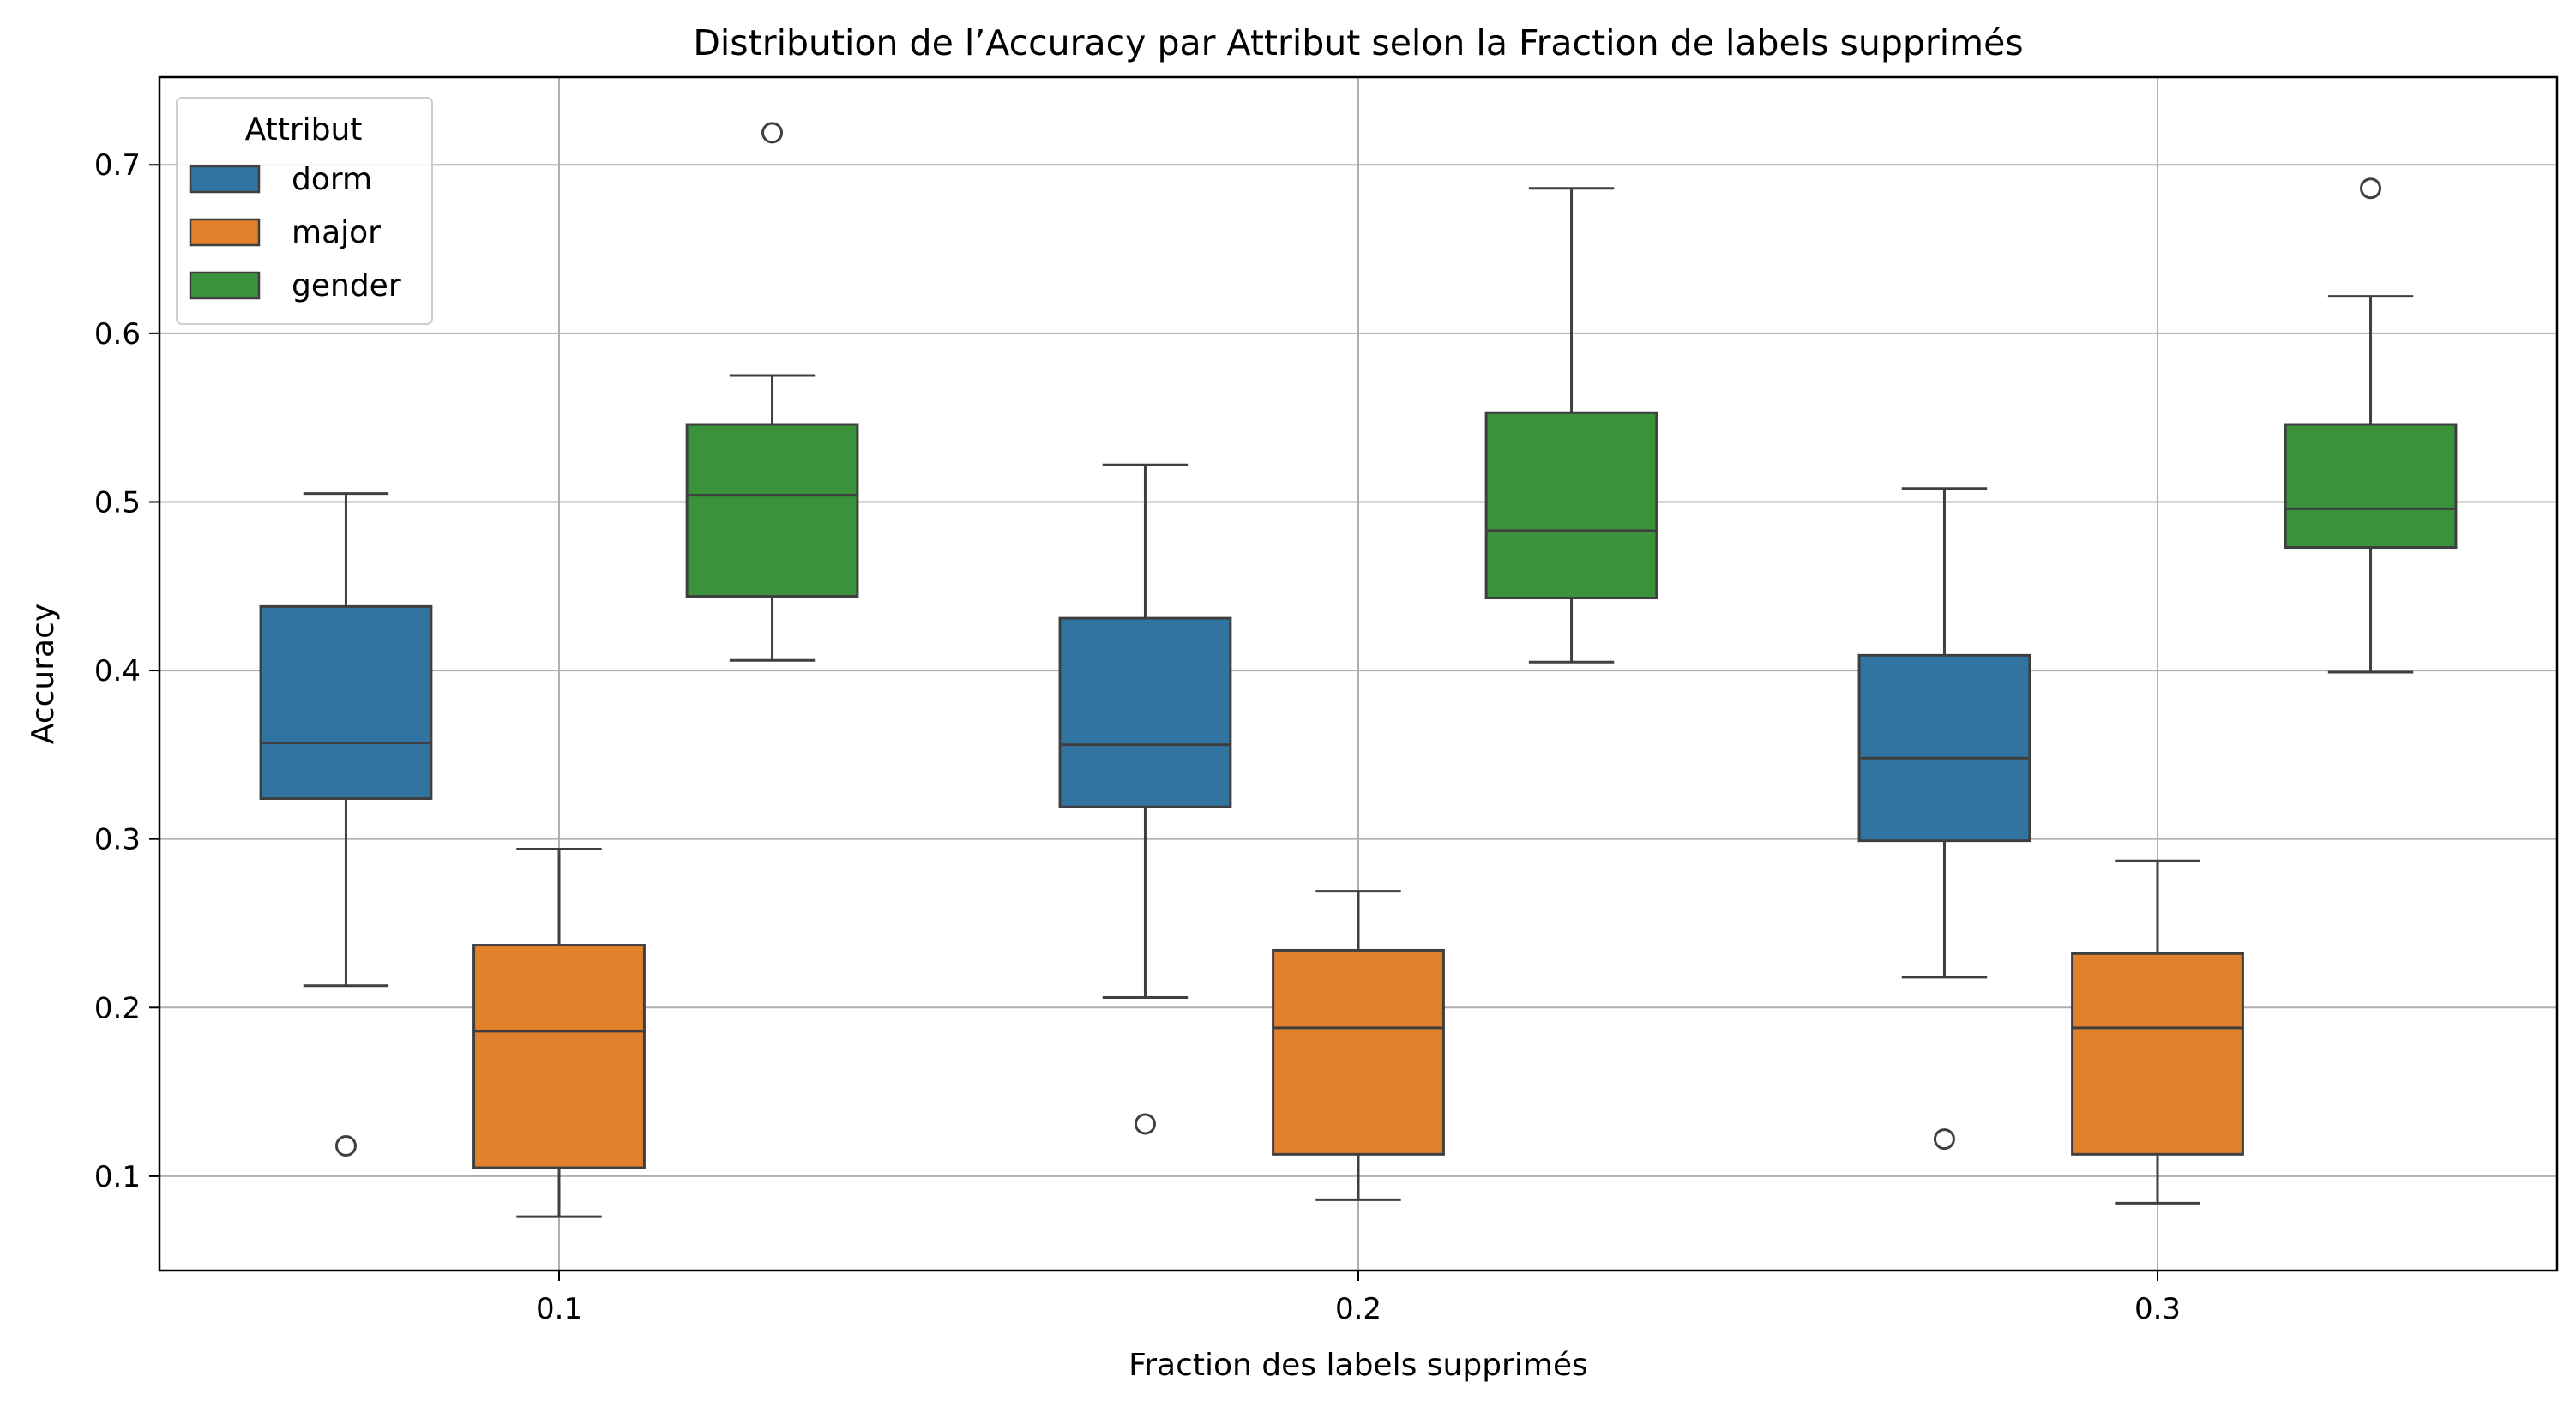 This screenshot has height=1412, width=2576. What do you see at coordinates (772, 392) in the screenshot?
I see `box-gender-0.1` at bounding box center [772, 392].